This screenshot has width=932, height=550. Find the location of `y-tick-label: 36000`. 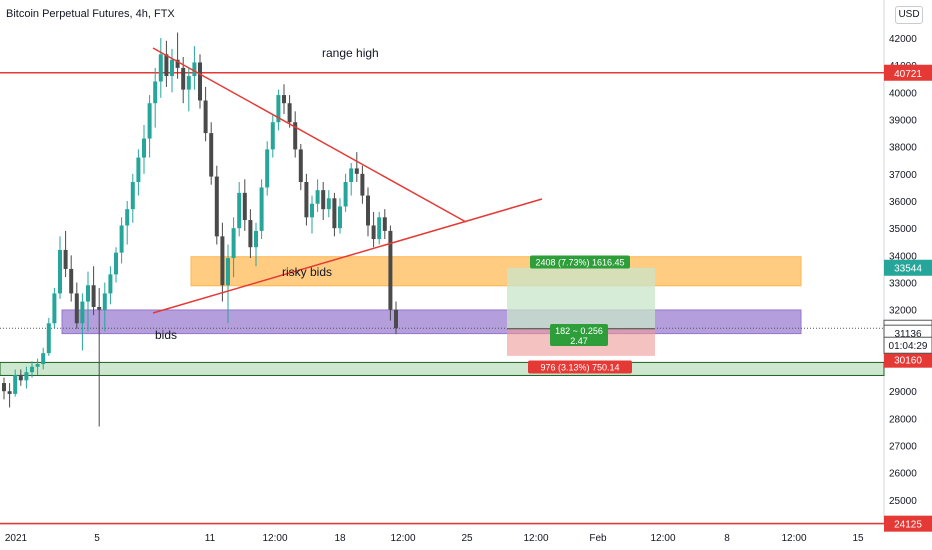

y-tick-label: 36000 is located at coordinates (903, 202).